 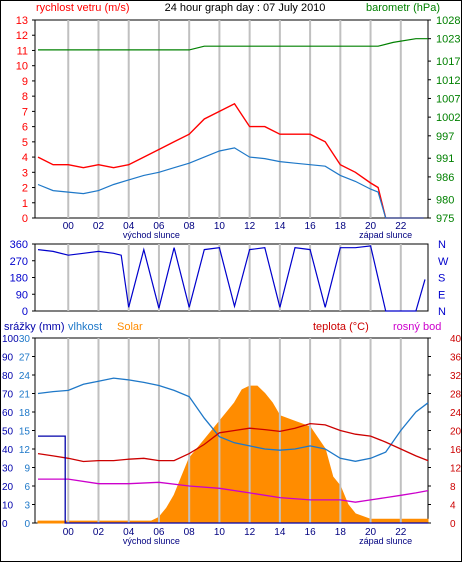 I want to click on rain-tick-60: 60, so click(x=8, y=413).